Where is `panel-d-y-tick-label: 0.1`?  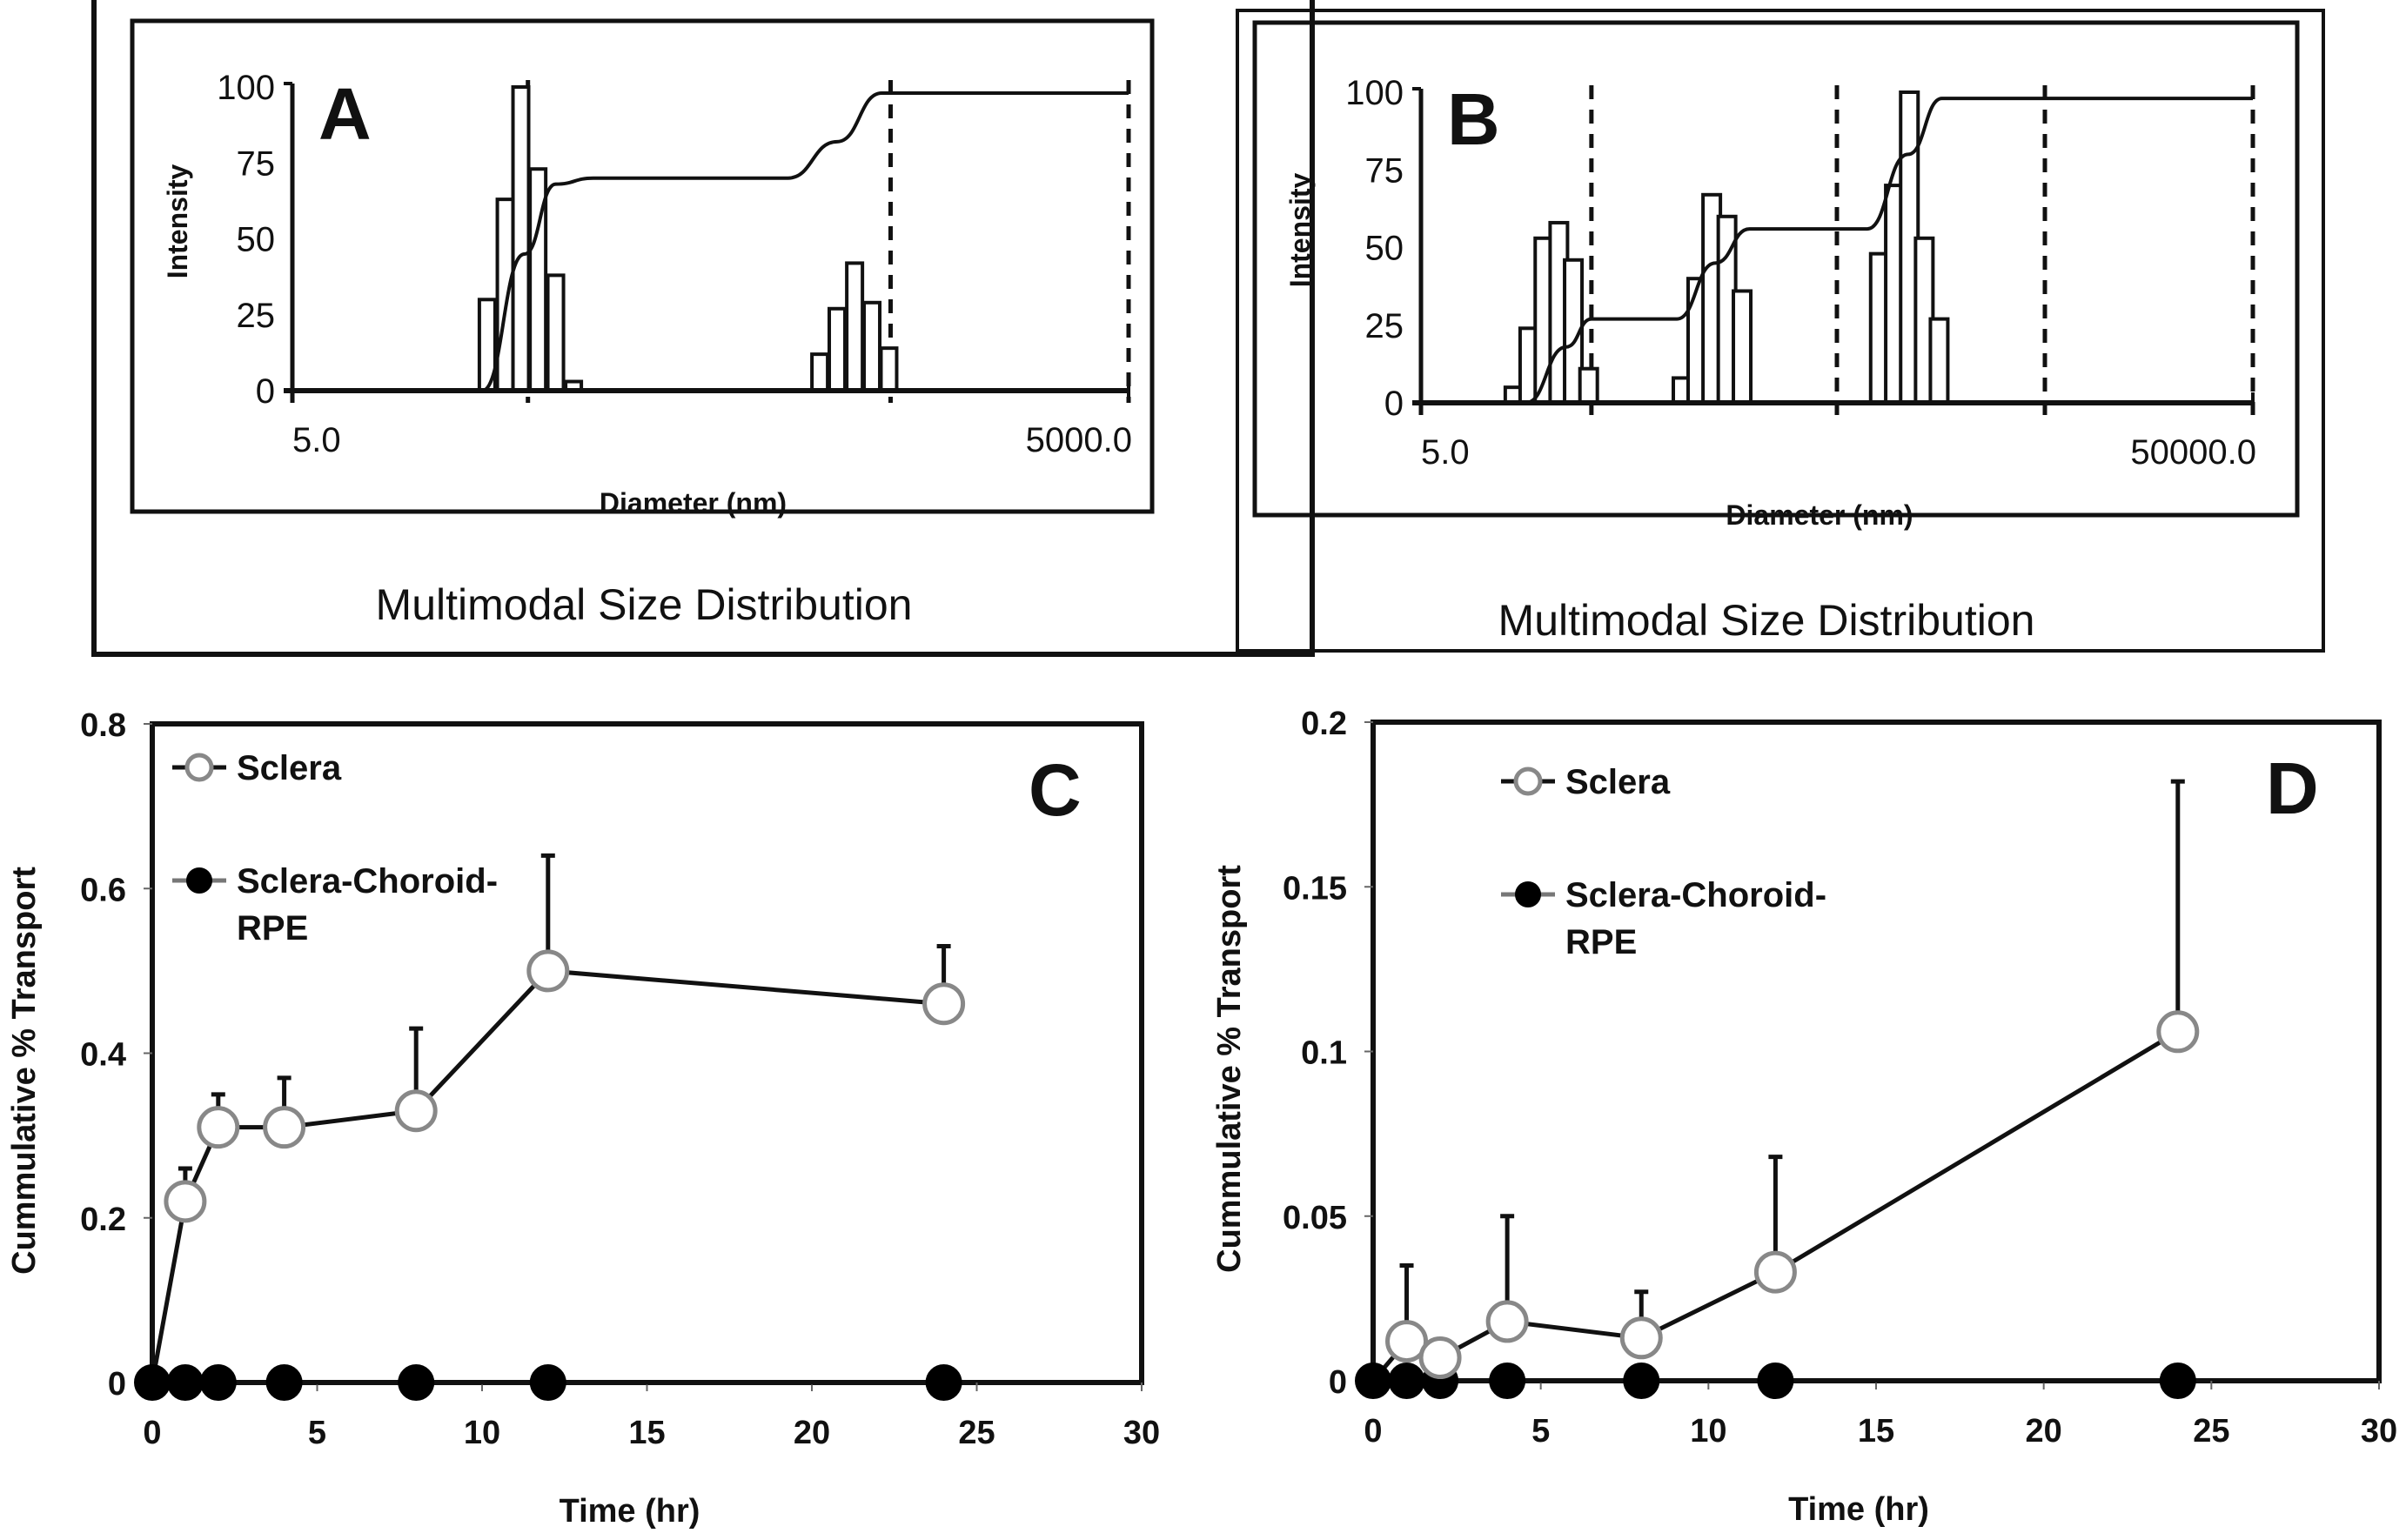 panel-d-y-tick-label: 0.1 is located at coordinates (1324, 1053).